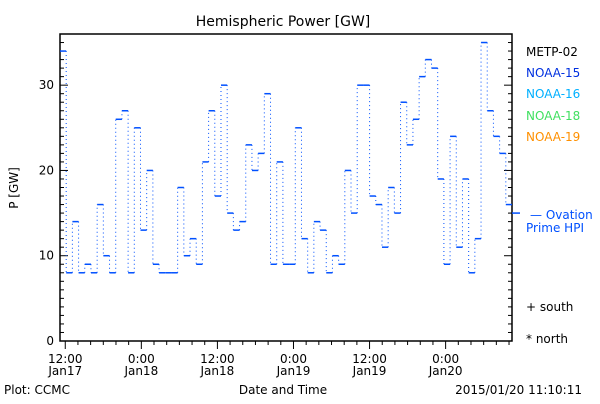  I want to click on x-tick-date: Jan20, so click(445, 371).